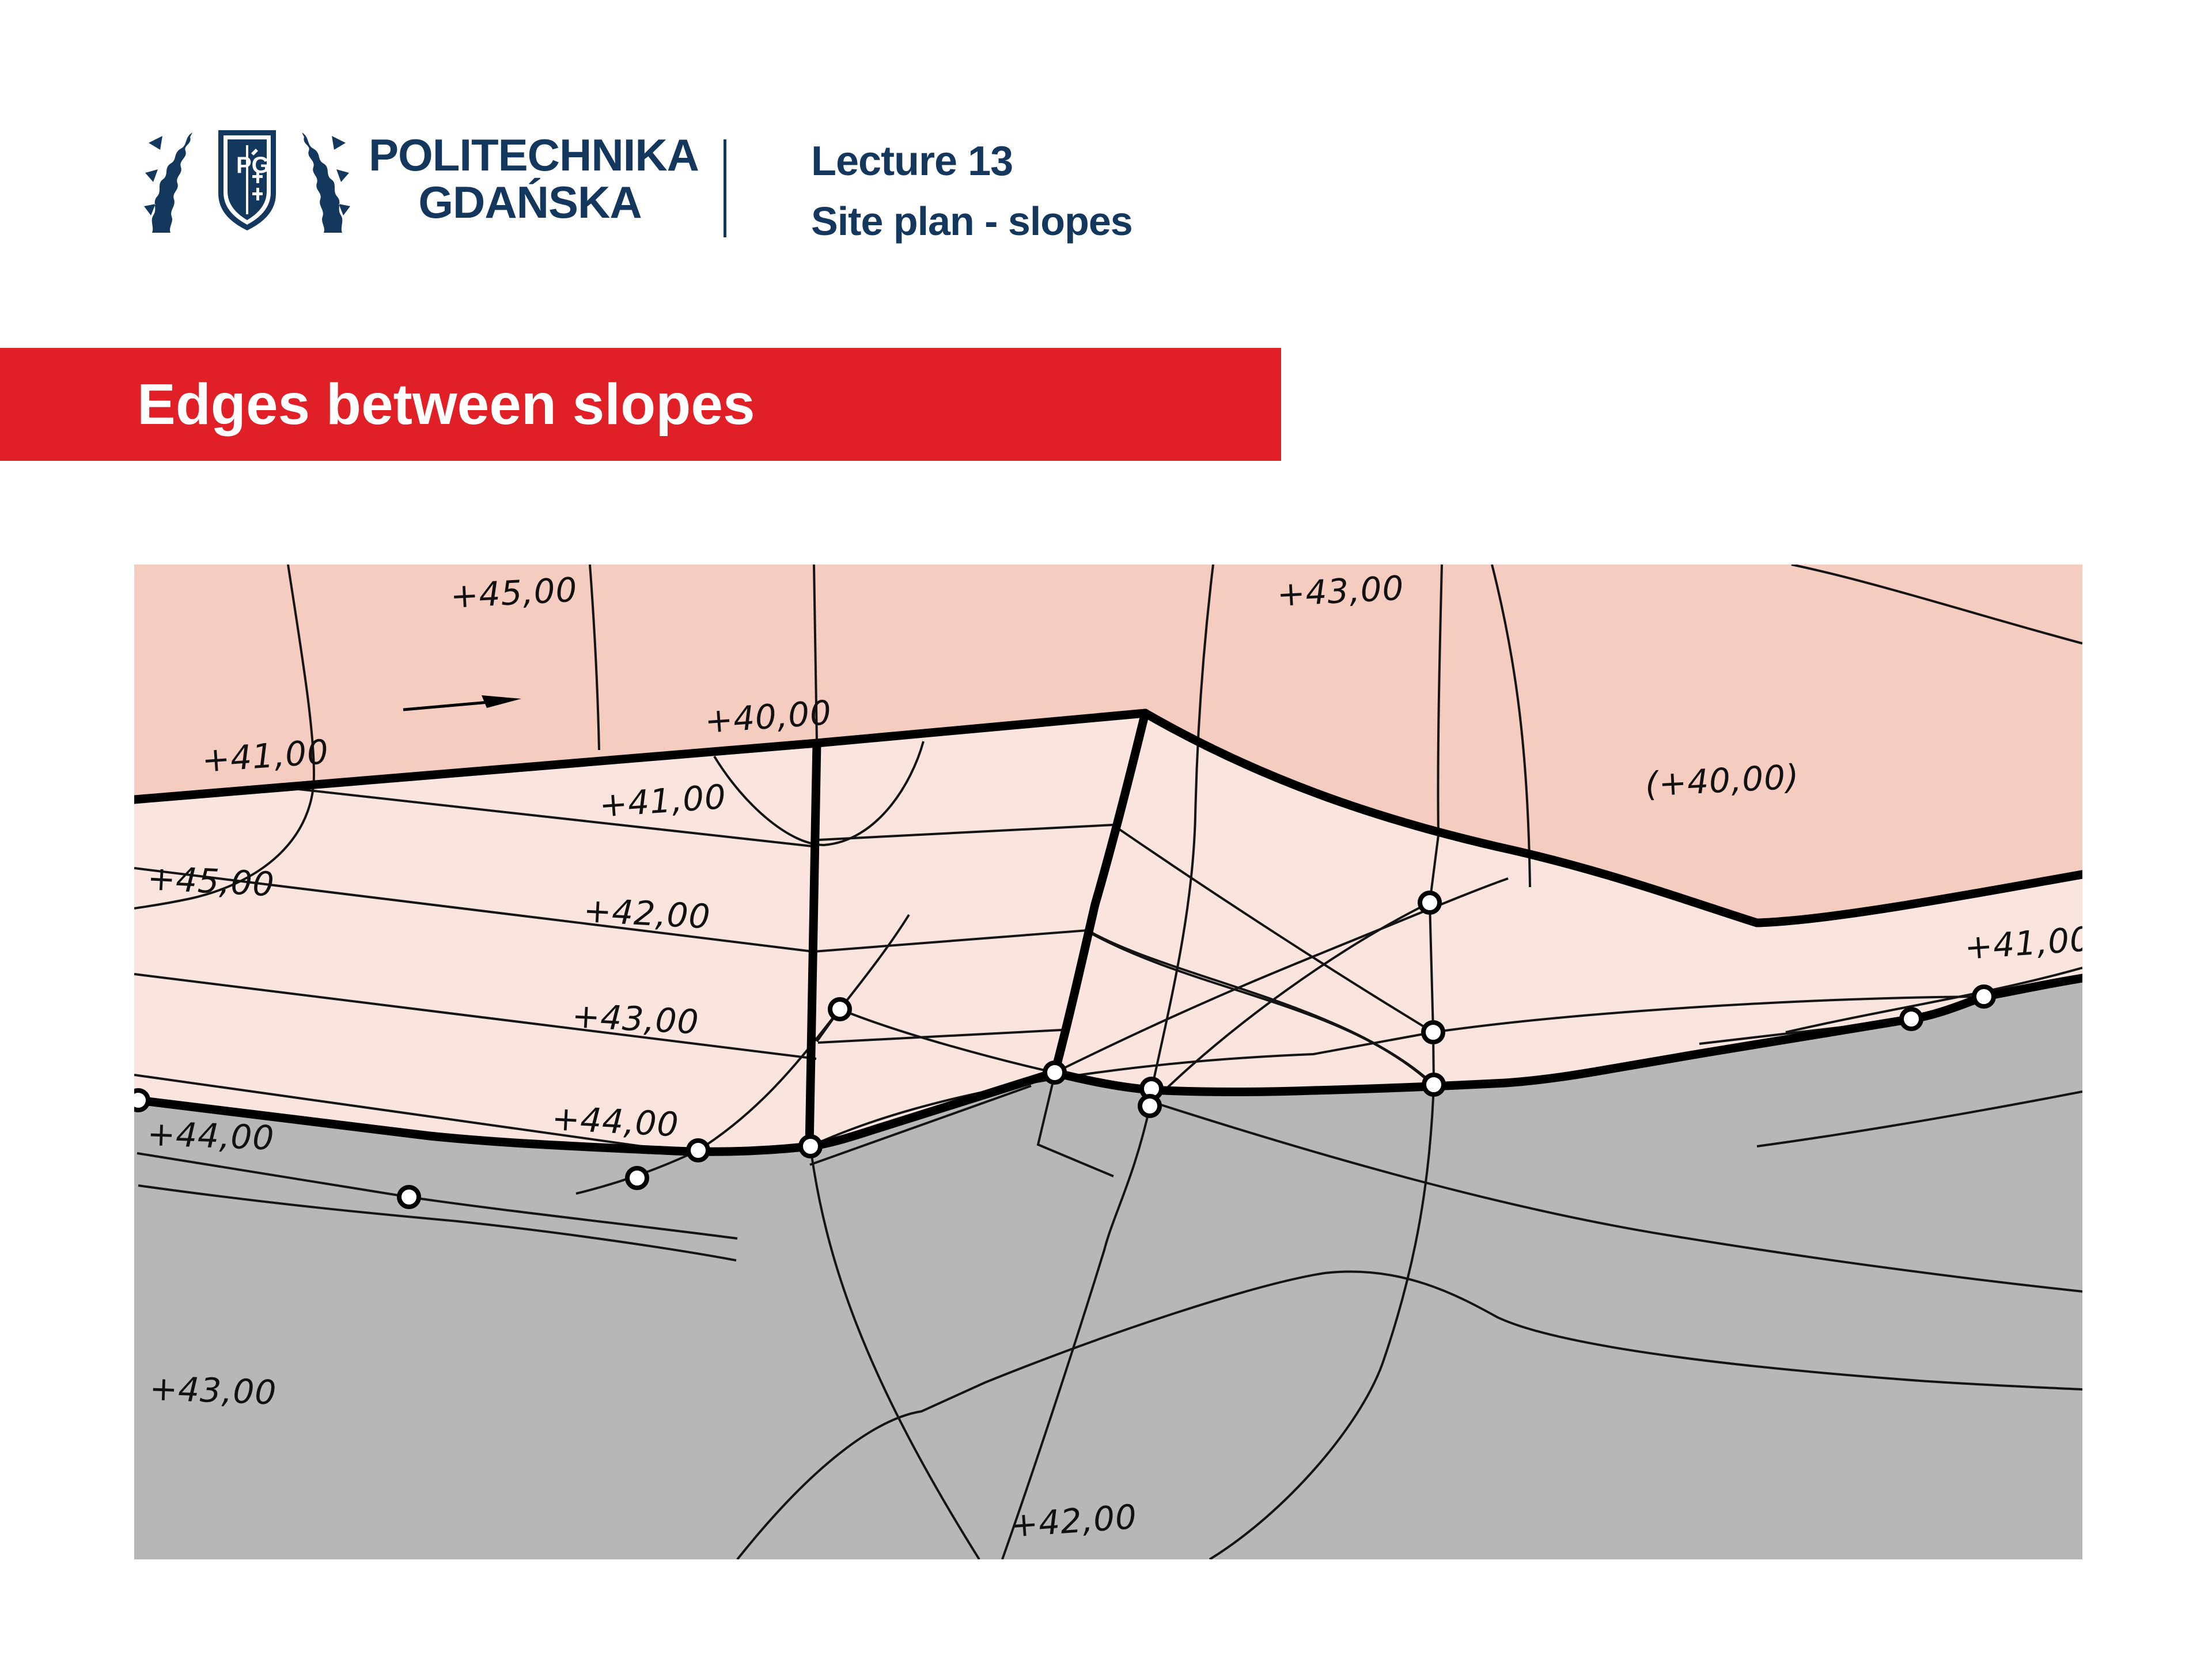  Describe the element at coordinates (981, 728) in the screenshot. I see `edge-top-mid` at that location.